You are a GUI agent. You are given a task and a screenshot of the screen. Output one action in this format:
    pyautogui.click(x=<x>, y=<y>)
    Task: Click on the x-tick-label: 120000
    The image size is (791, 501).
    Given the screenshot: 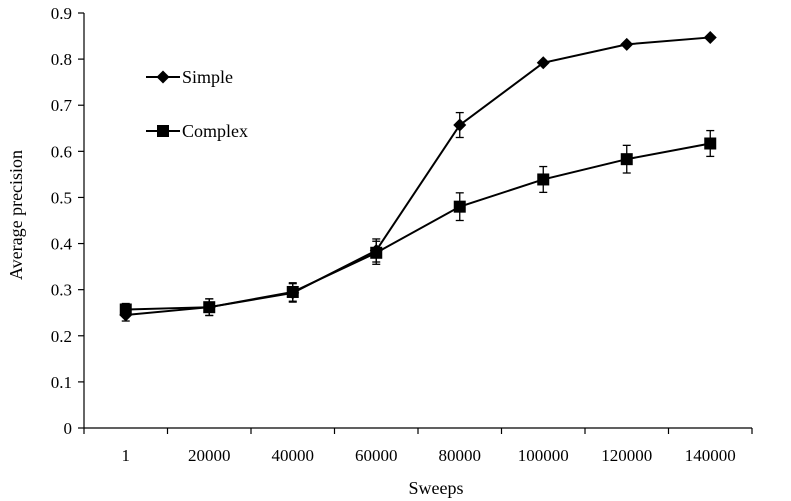 What is the action you would take?
    pyautogui.click(x=626, y=455)
    